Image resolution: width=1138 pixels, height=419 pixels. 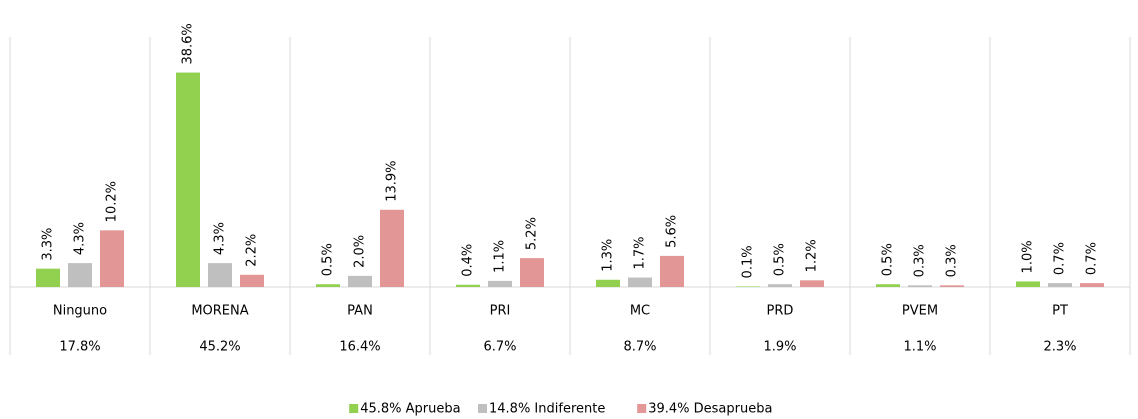 What do you see at coordinates (748, 261) in the screenshot?
I see `data-label: 0.1%` at bounding box center [748, 261].